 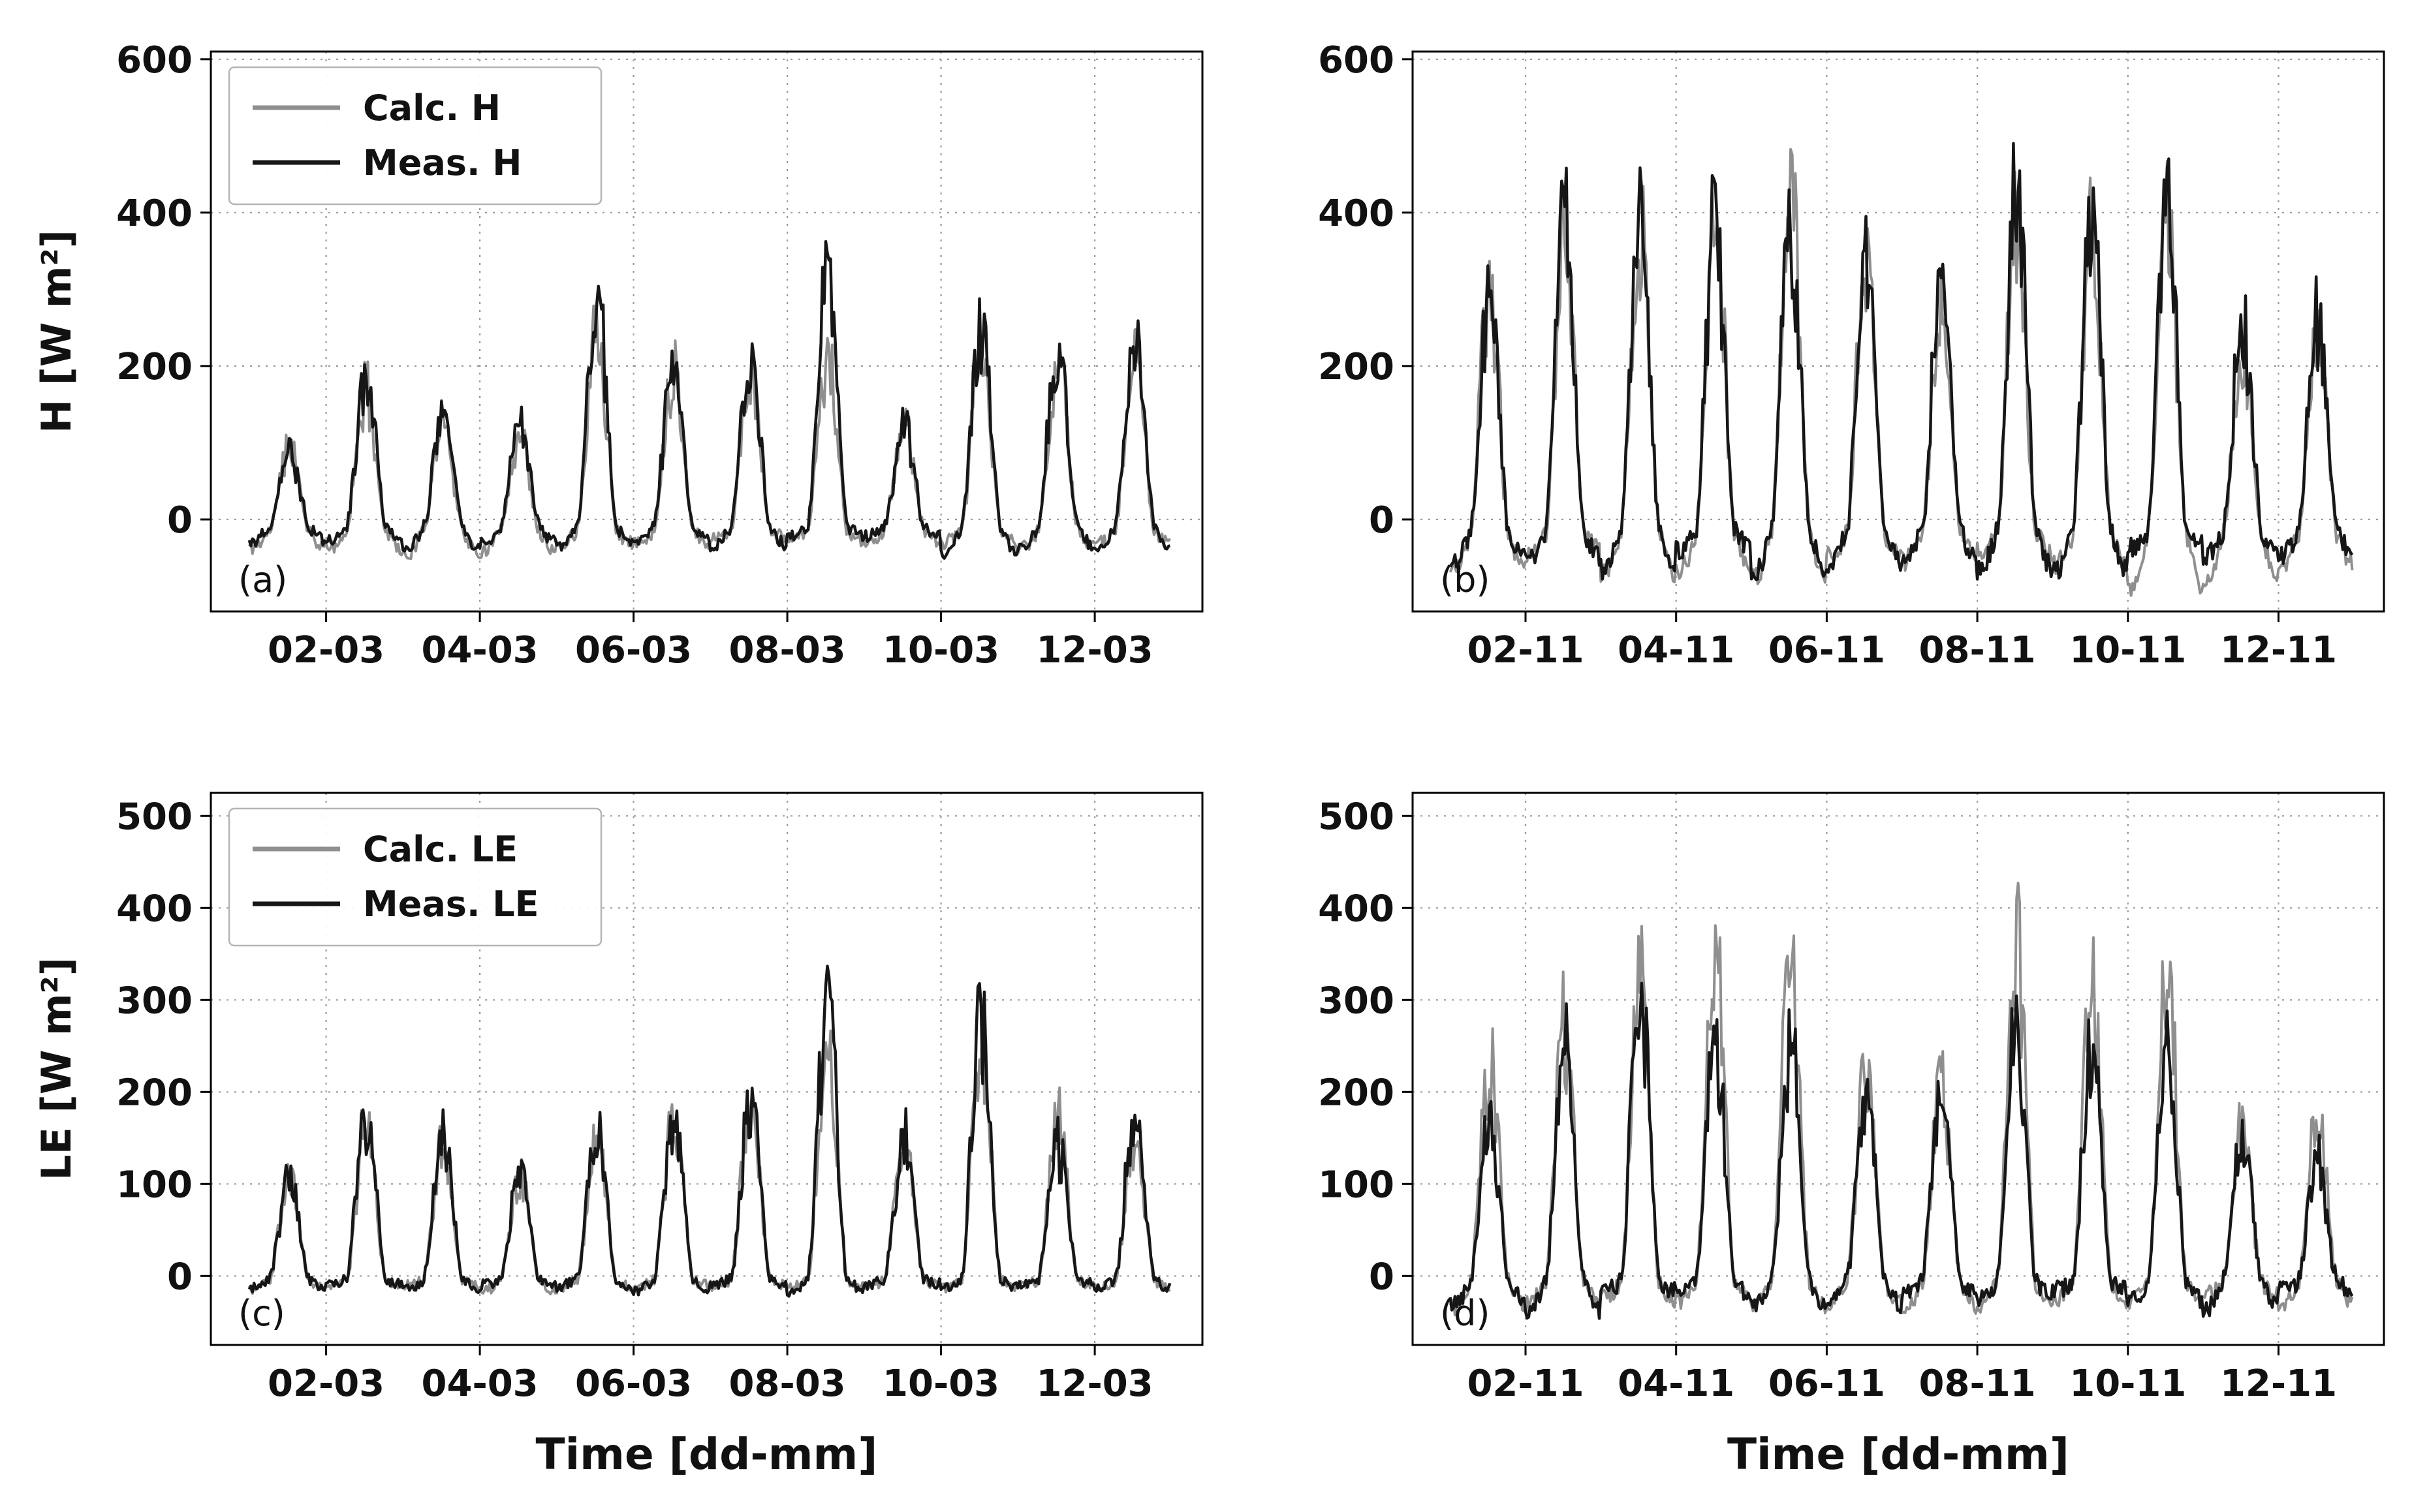 What do you see at coordinates (451, 904) in the screenshot?
I see `legend-entry-label: Meas. LE` at bounding box center [451, 904].